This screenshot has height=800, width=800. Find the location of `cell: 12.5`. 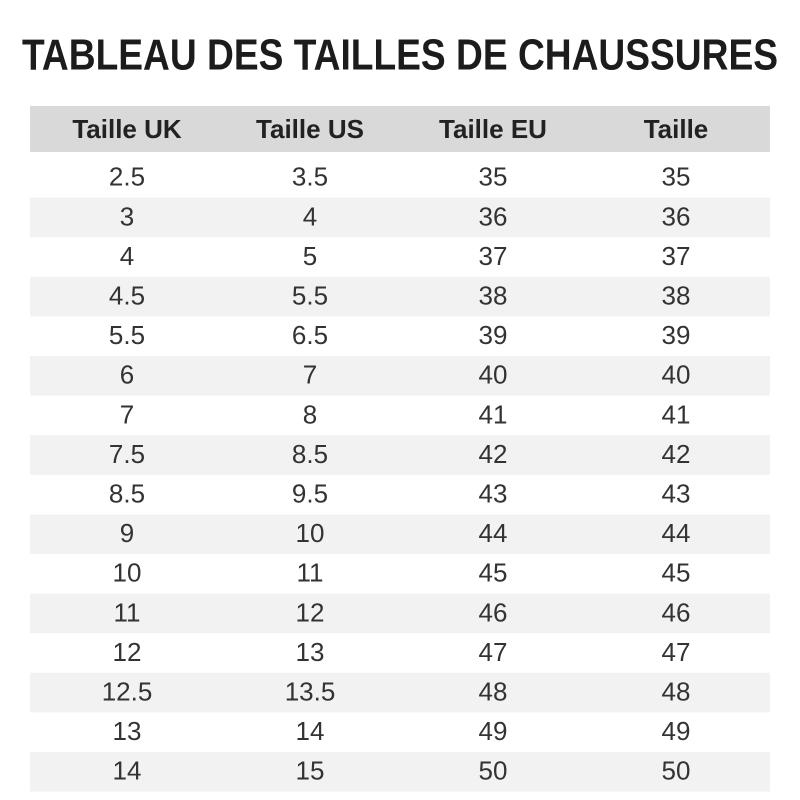

cell: 12.5 is located at coordinates (127, 691).